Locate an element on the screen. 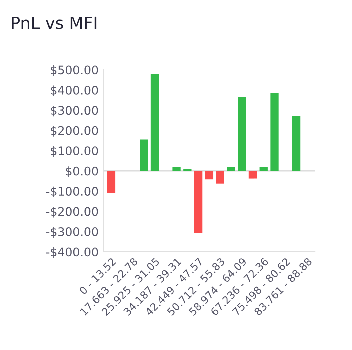 Image resolution: width=352 pixels, height=350 pixels. y-tick-label: $100.00 is located at coordinates (74, 152).